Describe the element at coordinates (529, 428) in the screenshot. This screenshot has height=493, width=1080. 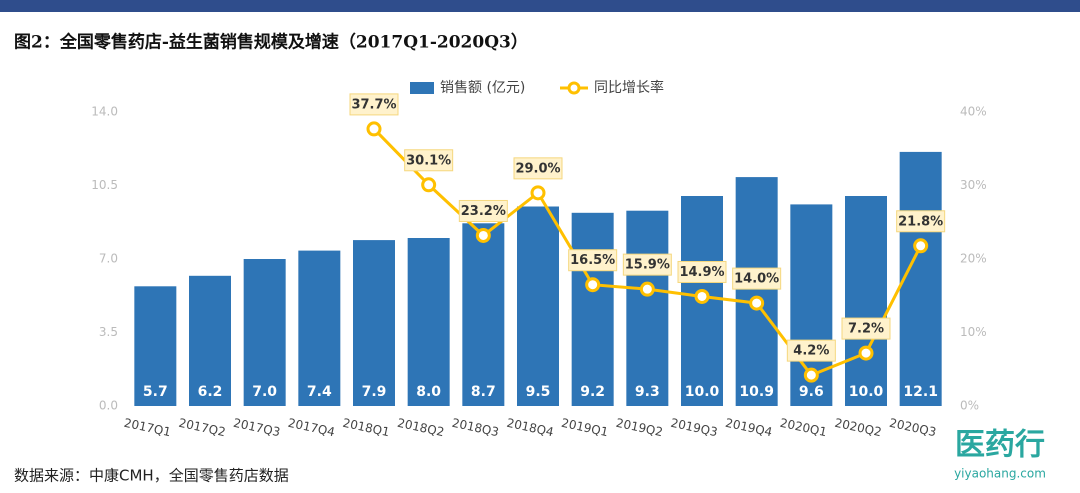
I see `x-tick-label: 2018Q4` at that location.